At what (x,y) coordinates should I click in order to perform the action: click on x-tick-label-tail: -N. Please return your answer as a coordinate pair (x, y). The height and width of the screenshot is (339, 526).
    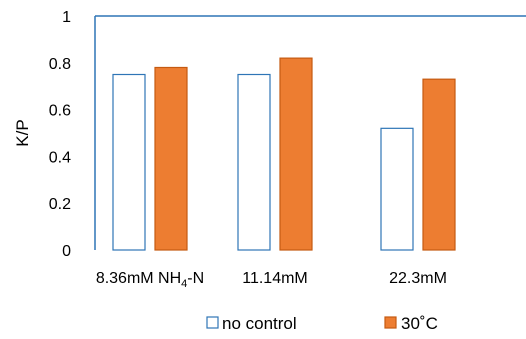
    Looking at the image, I should click on (195, 278).